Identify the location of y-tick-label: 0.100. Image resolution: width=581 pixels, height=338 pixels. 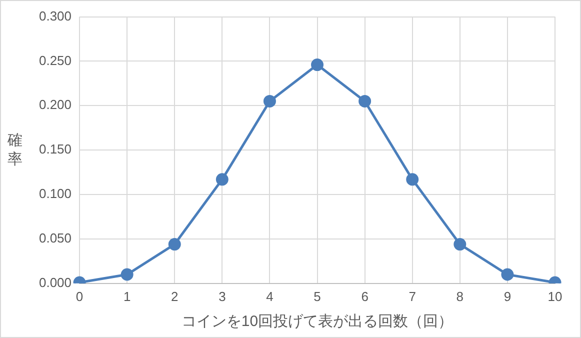
(55, 194).